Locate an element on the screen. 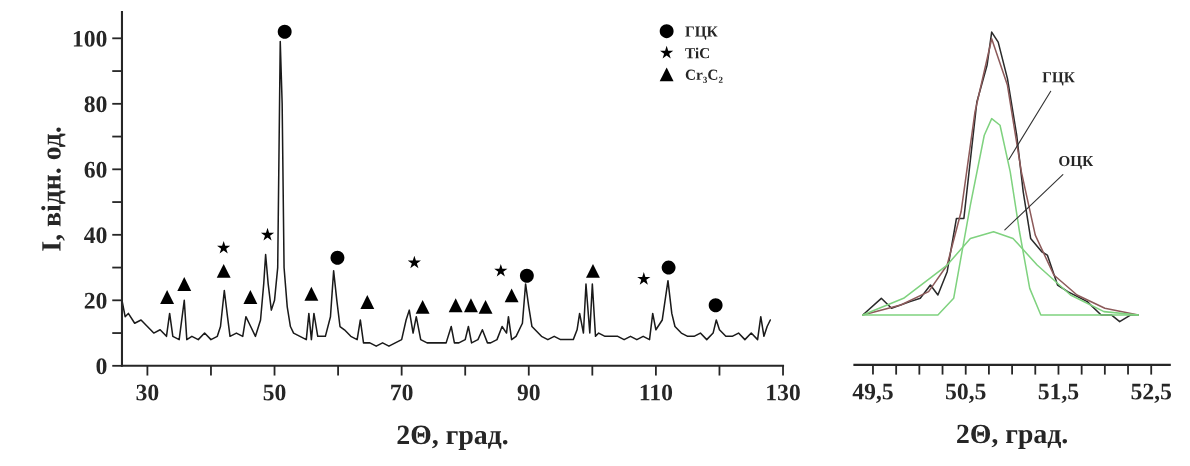 The width and height of the screenshot is (1190, 466). annotation: ОЦК is located at coordinates (1076, 162).